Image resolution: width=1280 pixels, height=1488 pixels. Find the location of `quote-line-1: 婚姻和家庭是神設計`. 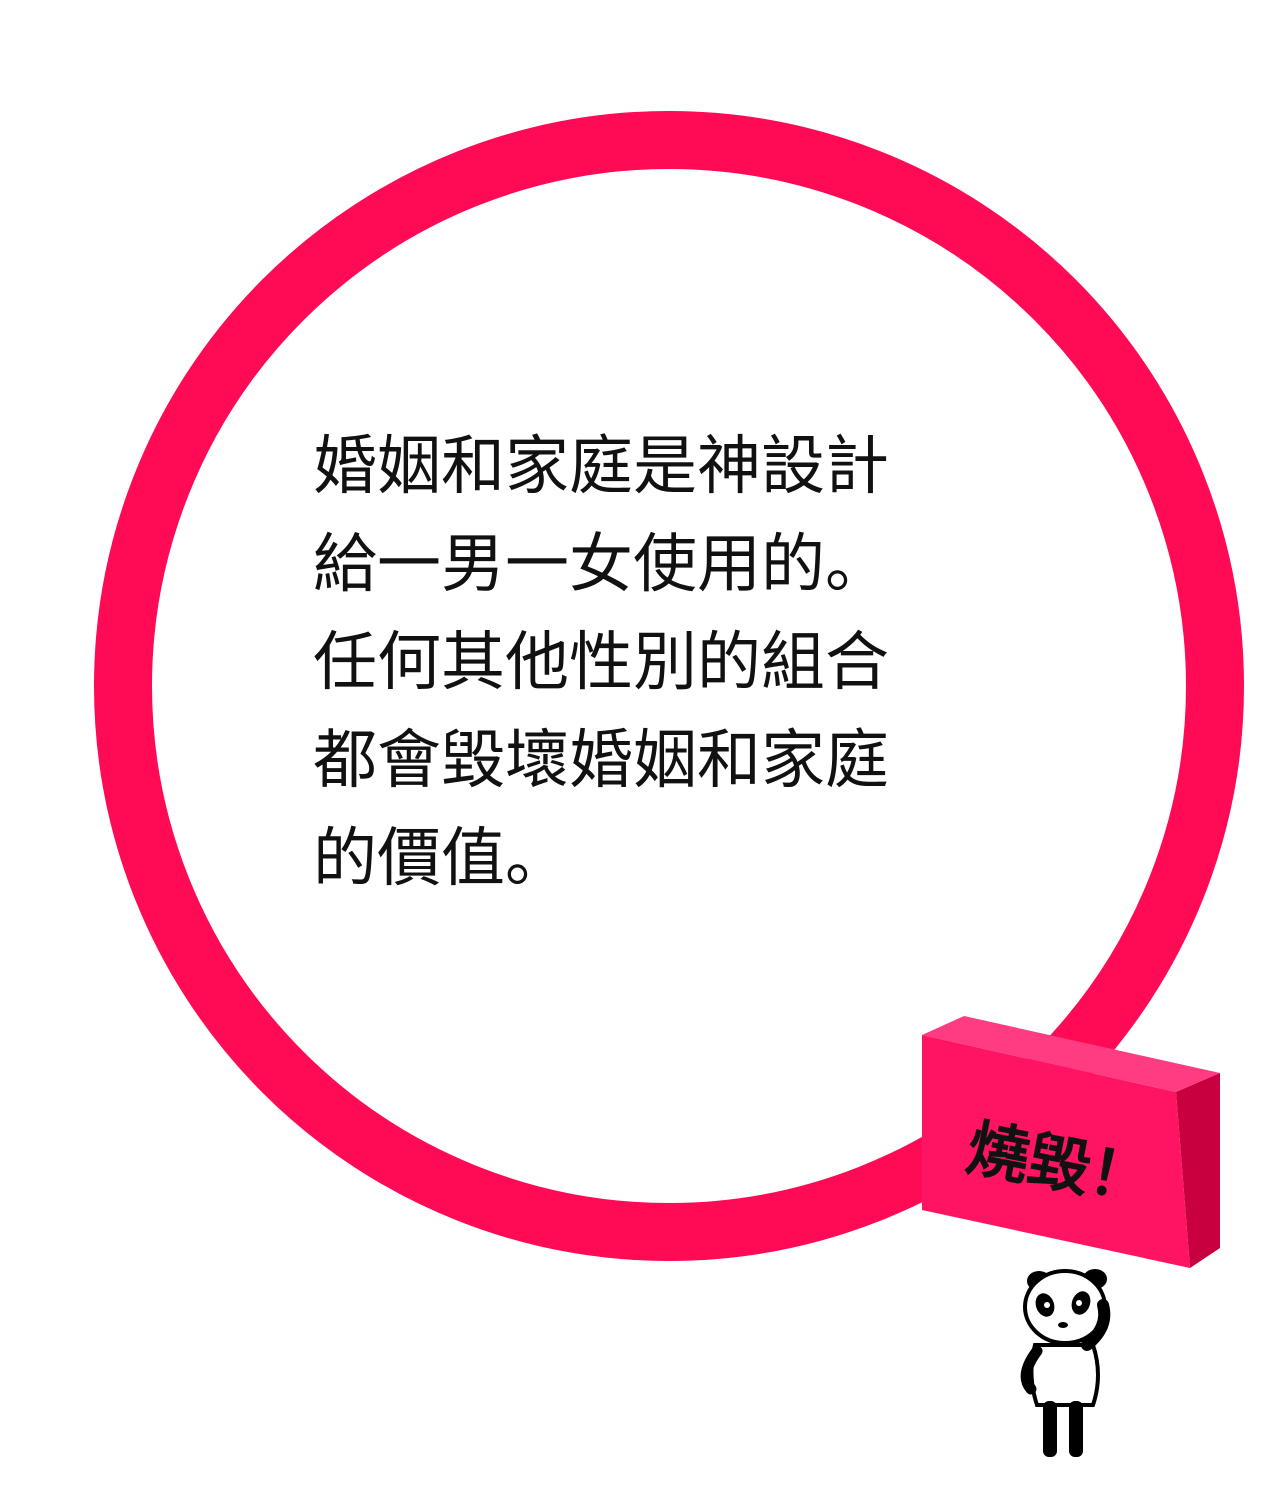

quote-line-1: 婚姻和家庭是神設計 is located at coordinates (601, 467).